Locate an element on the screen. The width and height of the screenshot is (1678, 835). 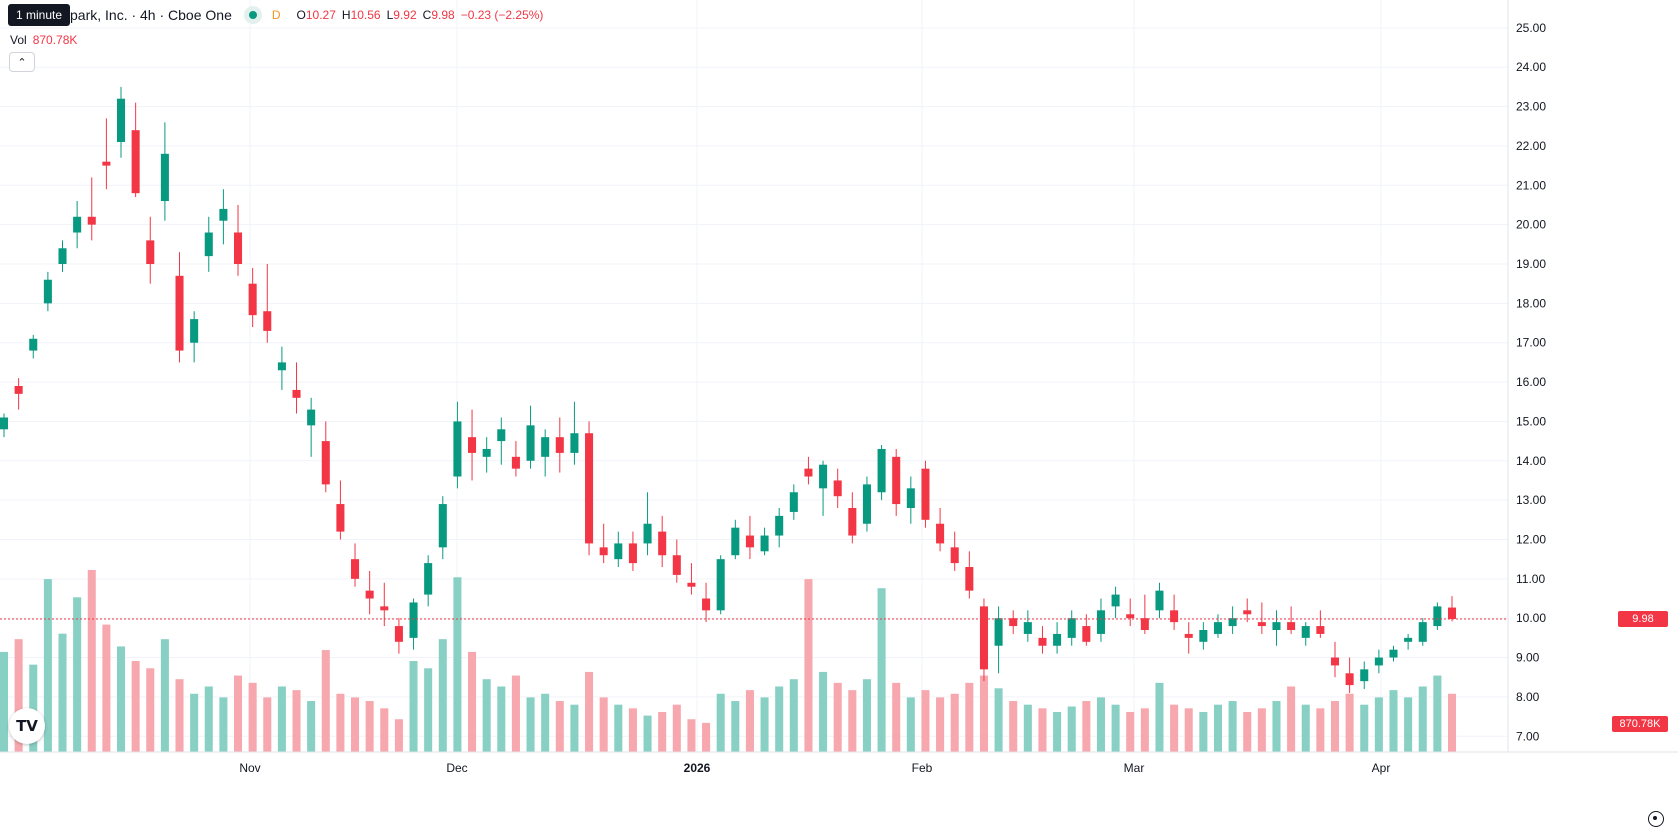
price-tick-label: 7.00 is located at coordinates (1528, 736).